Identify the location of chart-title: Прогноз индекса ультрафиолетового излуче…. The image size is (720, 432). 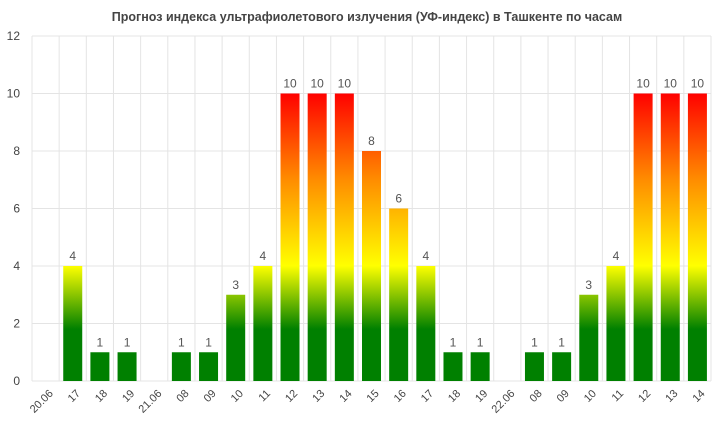
(367, 17).